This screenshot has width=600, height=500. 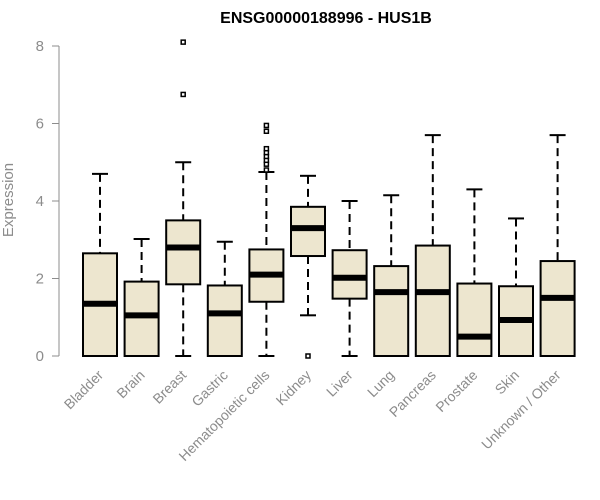 What do you see at coordinates (516, 287) in the screenshot?
I see `box-skin` at bounding box center [516, 287].